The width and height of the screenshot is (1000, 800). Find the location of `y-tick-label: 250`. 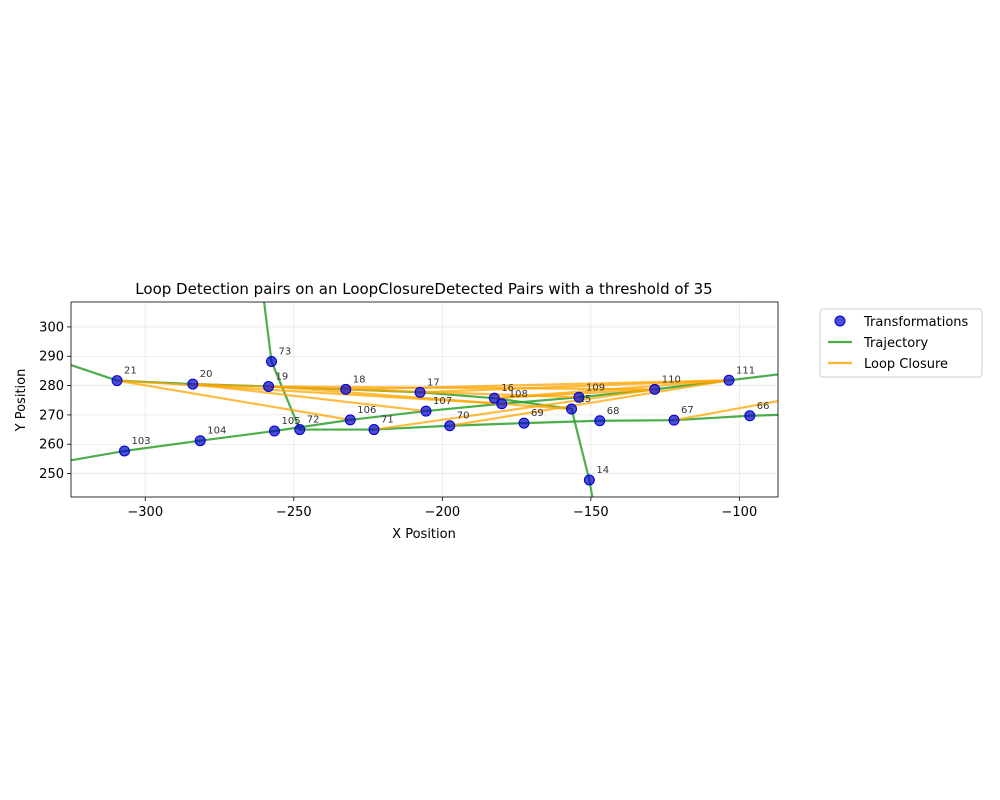

y-tick-label: 250 is located at coordinates (51, 474).